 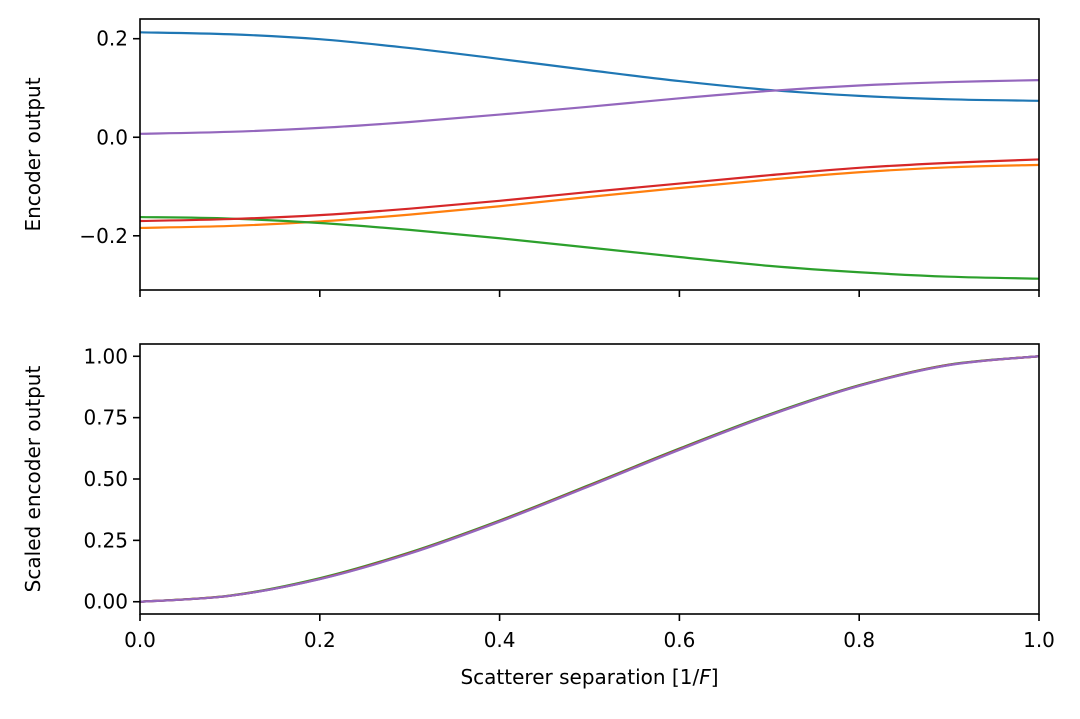 I want to click on bottom-x-axis-label: Scatterer separation [1/F], so click(x=589, y=677).